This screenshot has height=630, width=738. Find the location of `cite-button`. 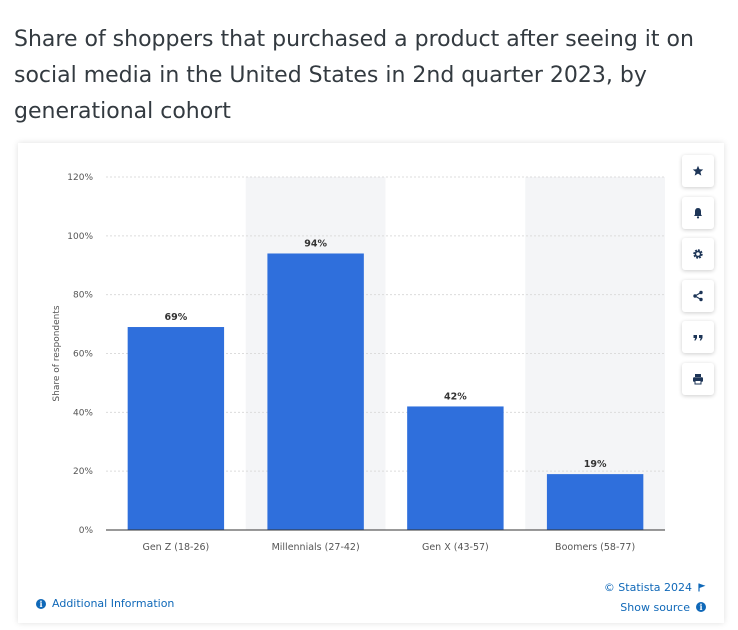

cite-button is located at coordinates (698, 337).